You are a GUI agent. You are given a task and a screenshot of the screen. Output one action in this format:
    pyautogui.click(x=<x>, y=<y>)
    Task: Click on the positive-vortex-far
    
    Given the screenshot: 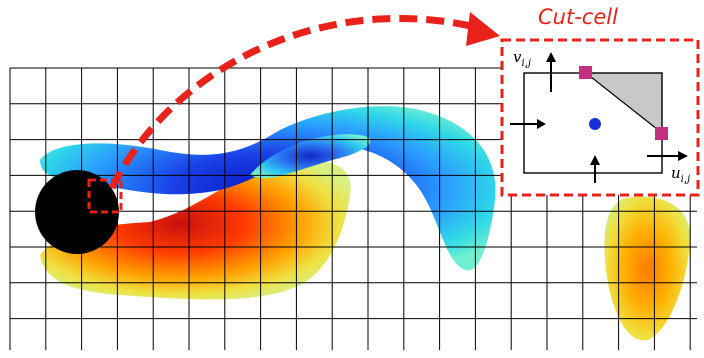 What is the action you would take?
    pyautogui.click(x=647, y=268)
    